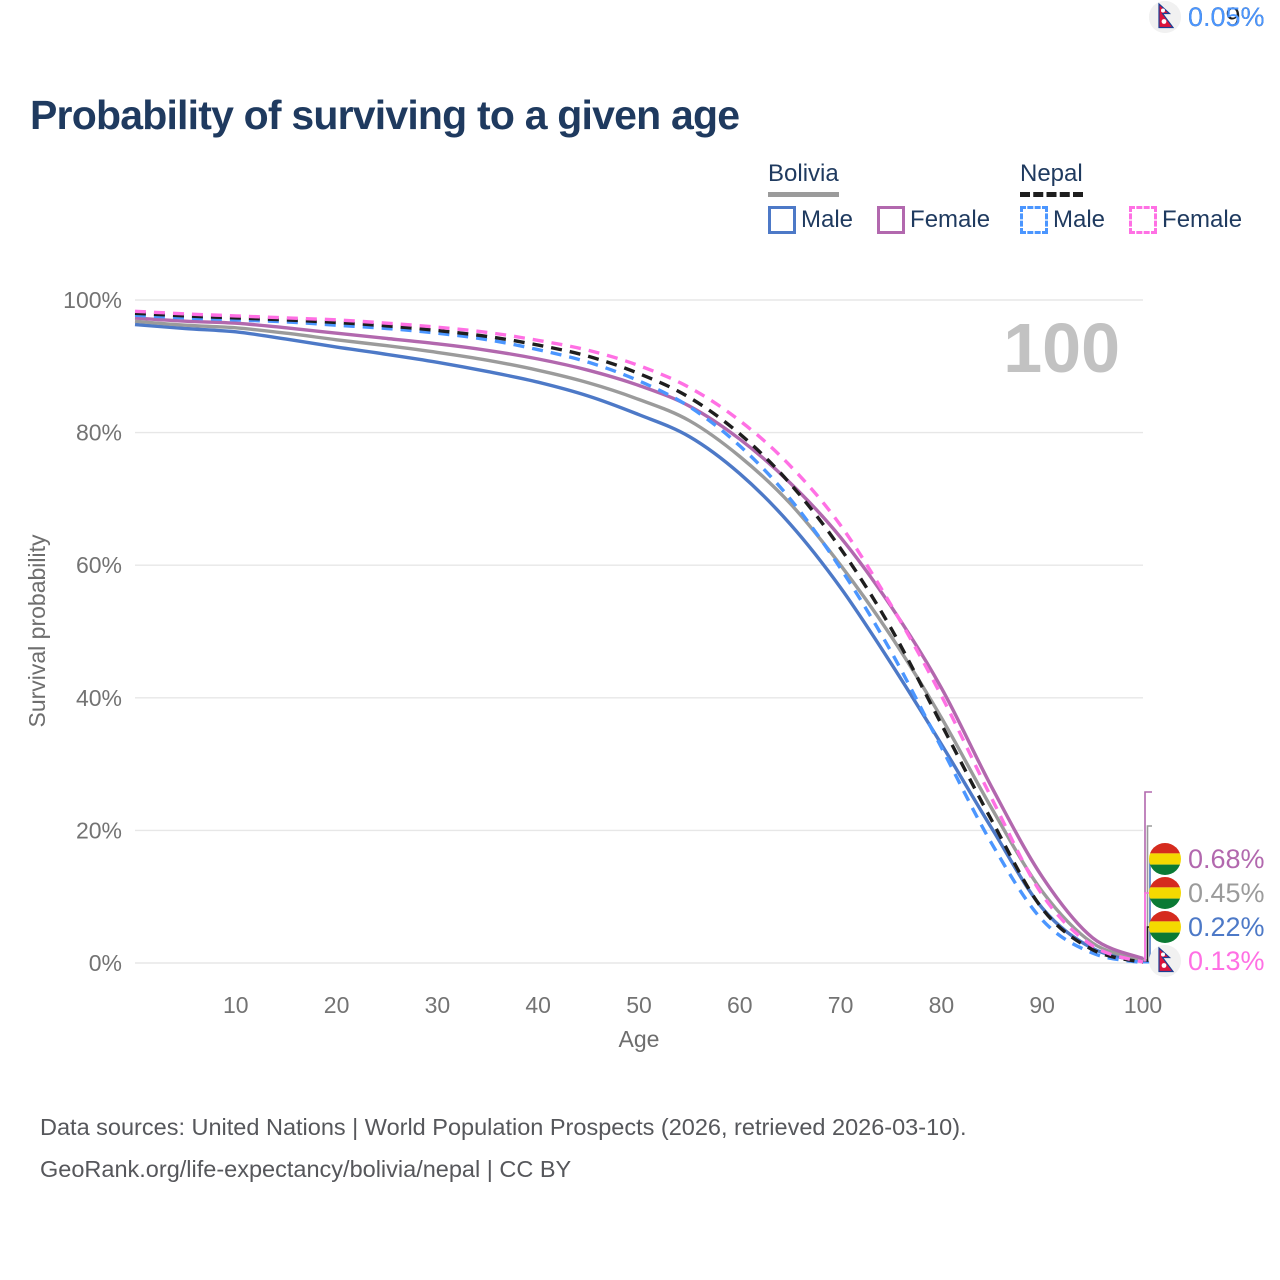 The height and width of the screenshot is (1280, 1280). Describe the element at coordinates (1226, 858) in the screenshot. I see `end-value: 0.68%` at that location.